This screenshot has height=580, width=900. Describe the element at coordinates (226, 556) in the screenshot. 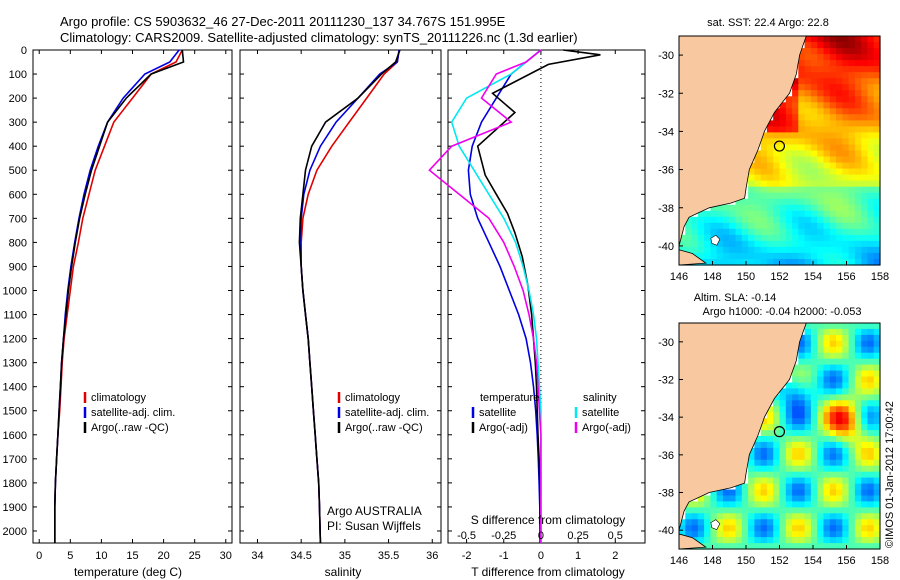

I see `x-tick-label: 30` at that location.